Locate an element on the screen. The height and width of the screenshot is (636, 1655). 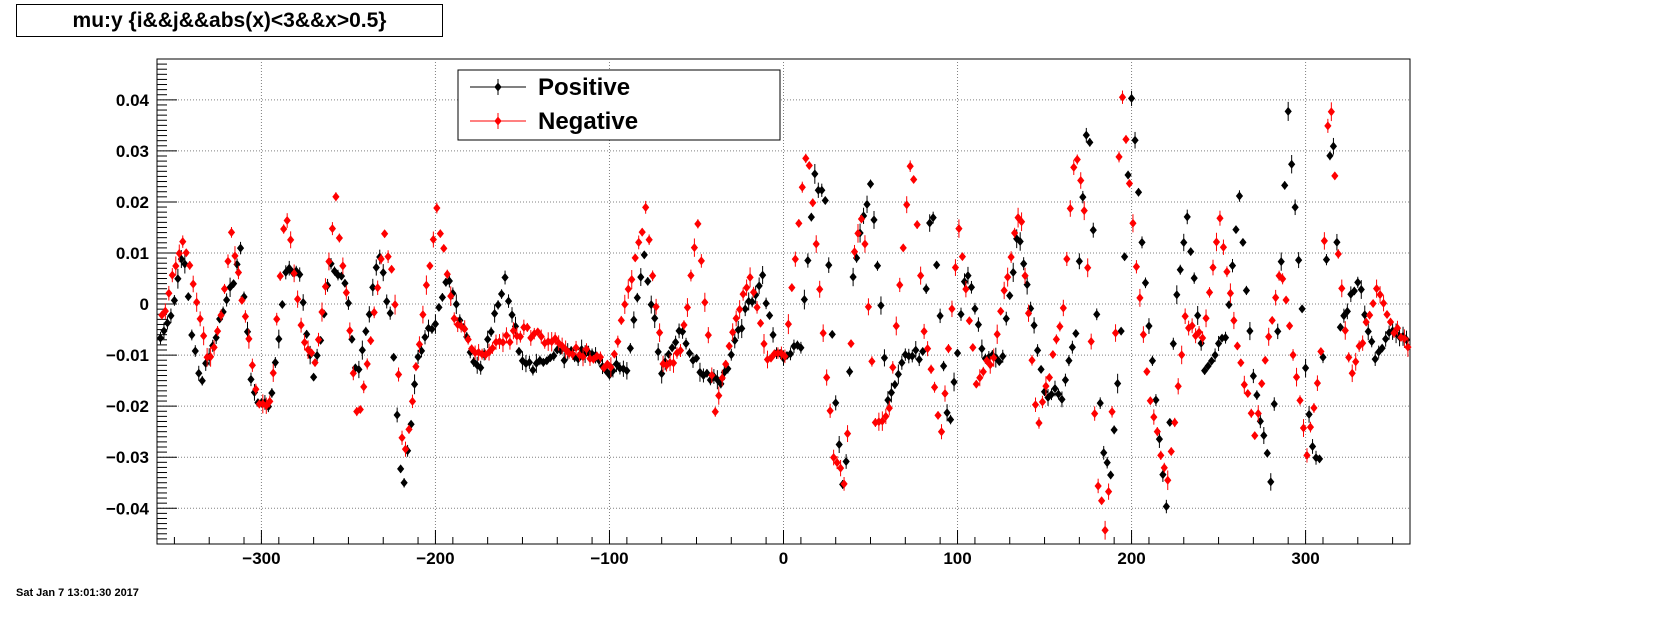
y-tick-label: −0.04 is located at coordinates (128, 508).